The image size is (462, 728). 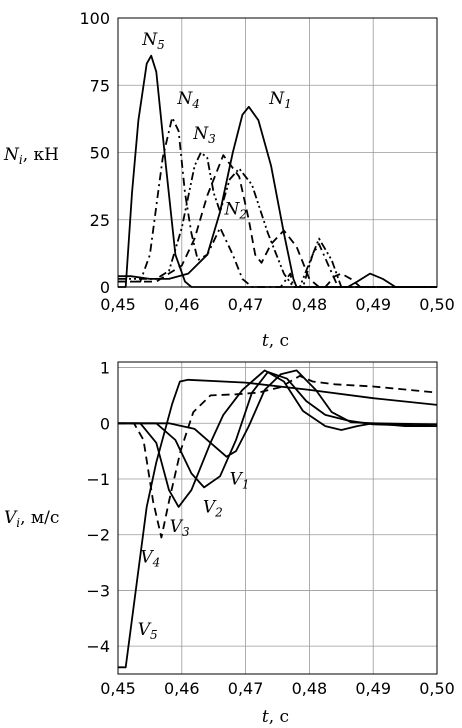 I want to click on series-label-n4: N4, so click(x=188, y=100).